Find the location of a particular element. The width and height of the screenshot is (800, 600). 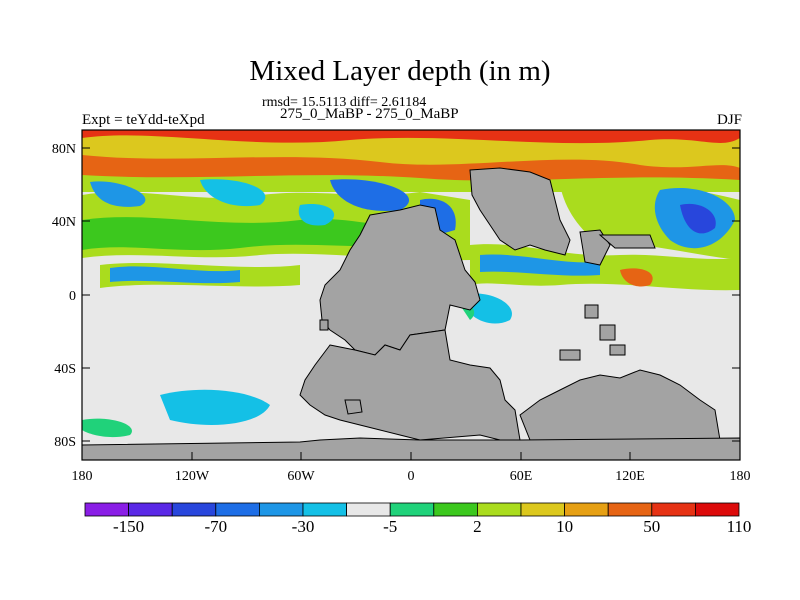

colorbar-label: -70 is located at coordinates (215, 526).